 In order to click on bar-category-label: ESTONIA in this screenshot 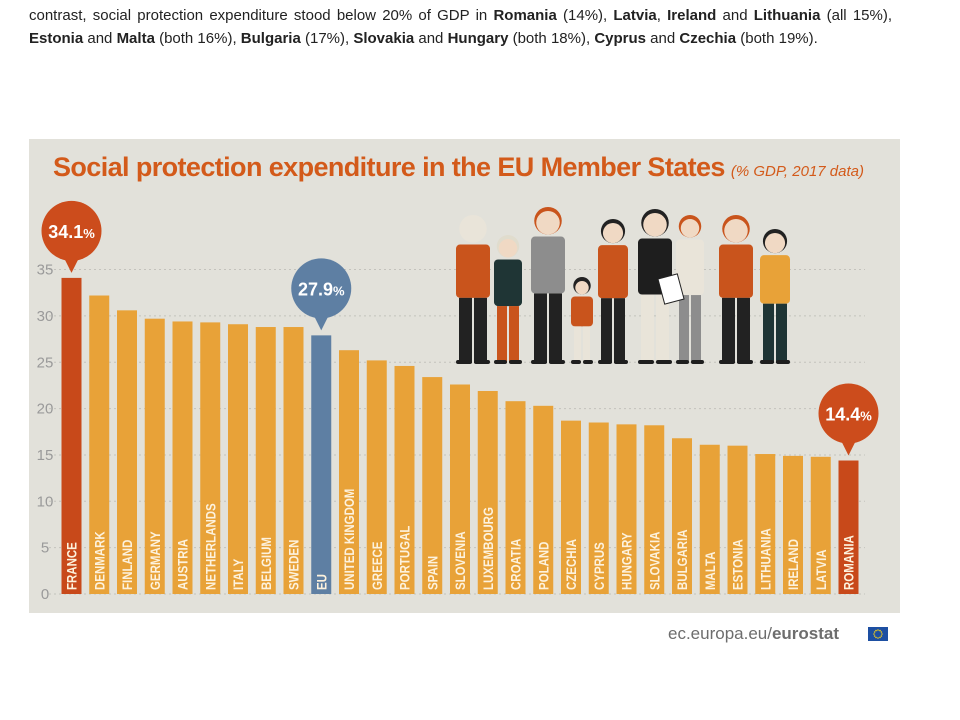, I will do `click(737, 564)`.